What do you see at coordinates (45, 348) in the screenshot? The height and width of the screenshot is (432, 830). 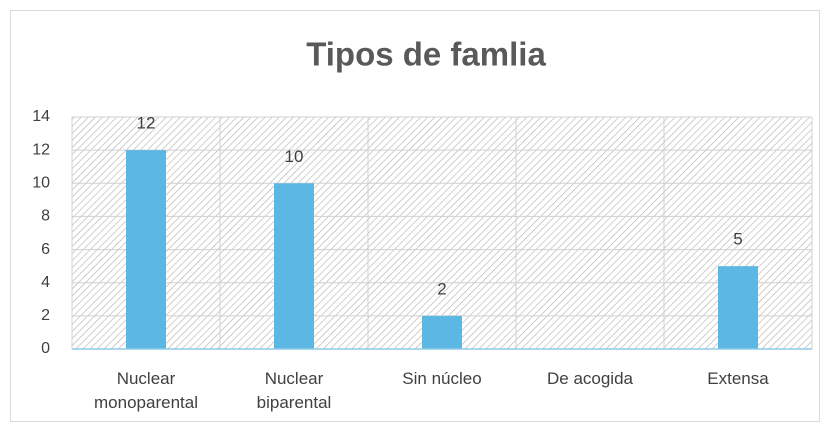 I see `y-tick-label: 0` at bounding box center [45, 348].